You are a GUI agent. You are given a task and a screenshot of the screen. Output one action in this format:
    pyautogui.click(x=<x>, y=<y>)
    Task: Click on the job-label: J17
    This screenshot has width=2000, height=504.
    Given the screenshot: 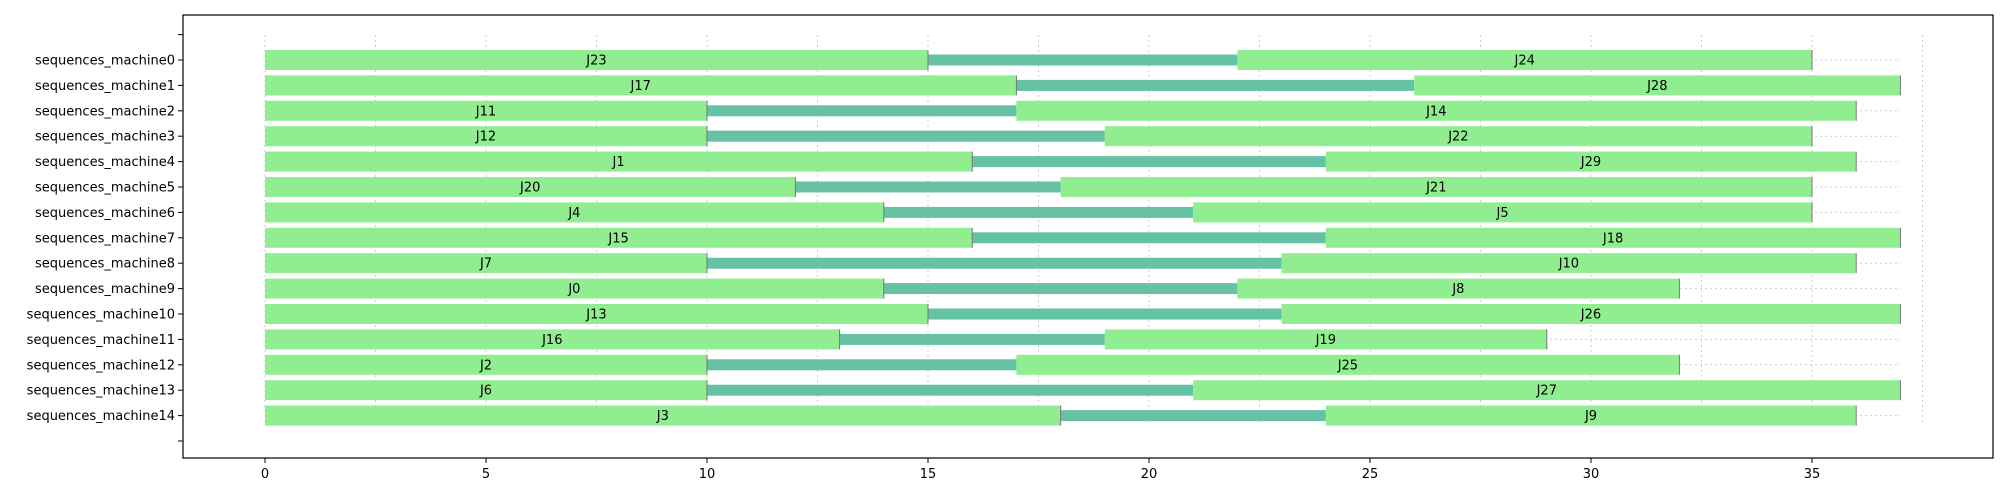 What is the action you would take?
    pyautogui.click(x=640, y=86)
    